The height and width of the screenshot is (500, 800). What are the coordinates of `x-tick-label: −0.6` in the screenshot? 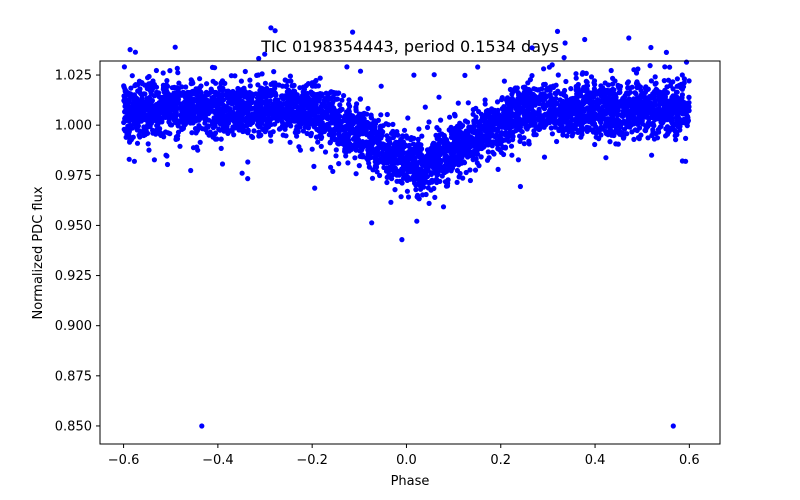 It's located at (124, 460).